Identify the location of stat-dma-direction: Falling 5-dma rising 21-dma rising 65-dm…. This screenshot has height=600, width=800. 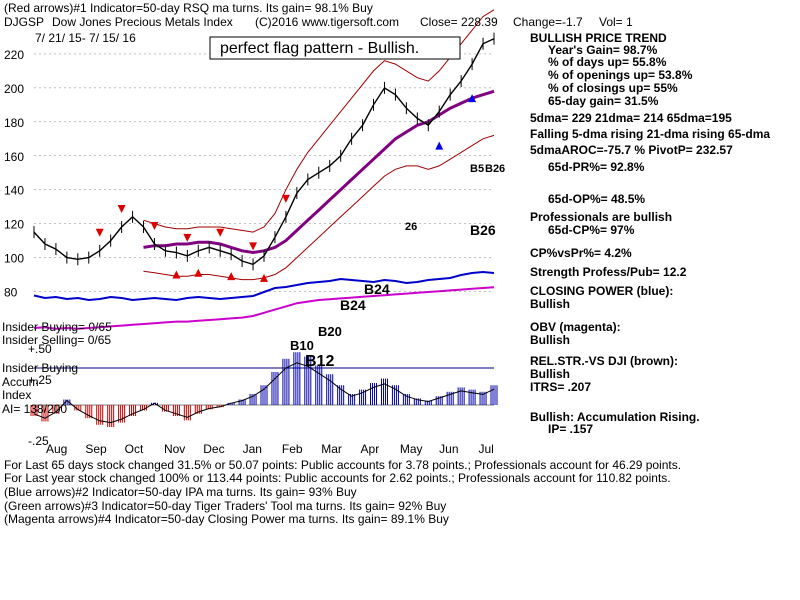
(650, 134).